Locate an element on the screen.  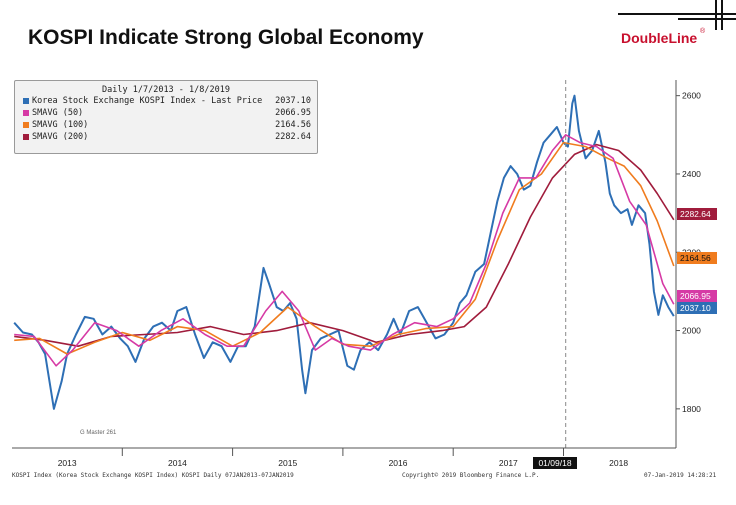
legend-series-value: 2282.64 is located at coordinates (293, 137).